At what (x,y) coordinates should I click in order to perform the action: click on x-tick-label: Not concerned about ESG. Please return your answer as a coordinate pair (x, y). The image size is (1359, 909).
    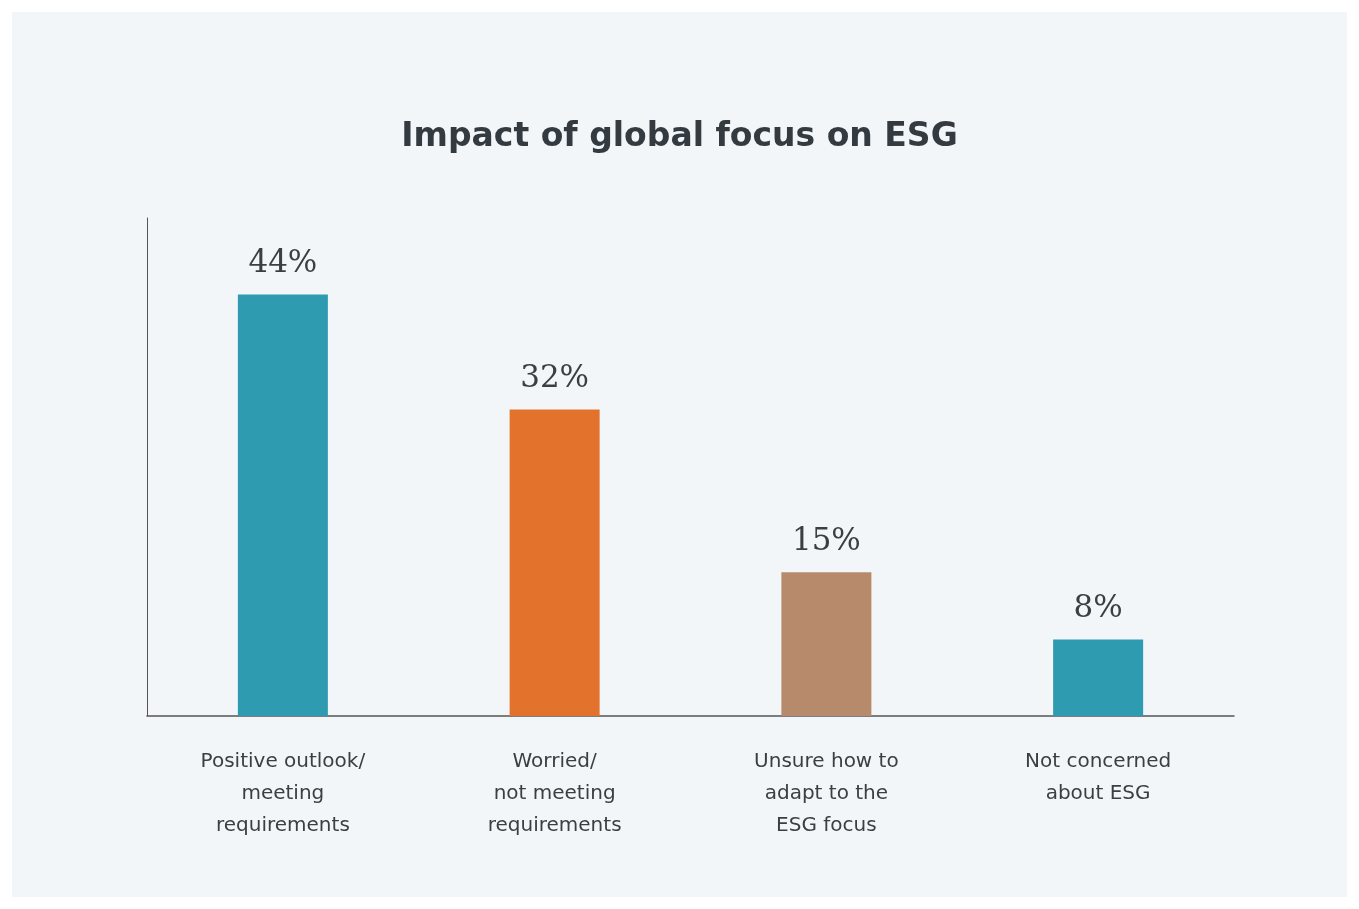
    Looking at the image, I should click on (1098, 776).